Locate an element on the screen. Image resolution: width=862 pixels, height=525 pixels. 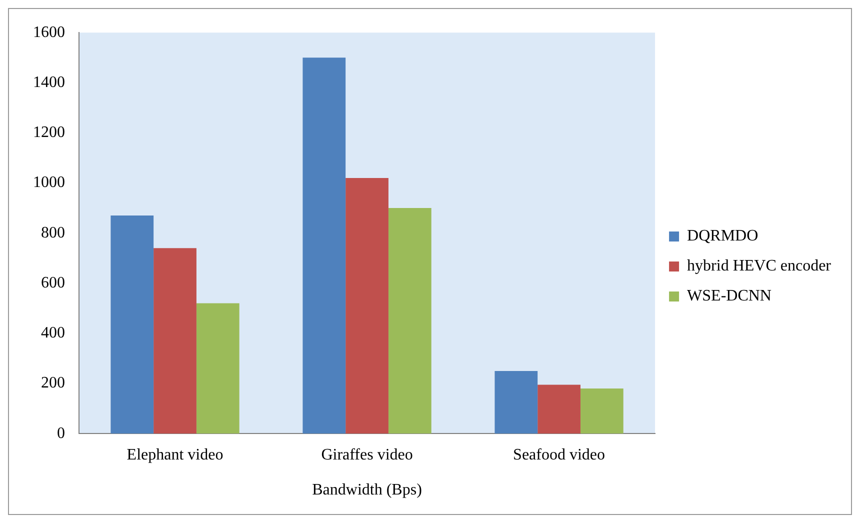
y-tick-label: 600 is located at coordinates (53, 283).